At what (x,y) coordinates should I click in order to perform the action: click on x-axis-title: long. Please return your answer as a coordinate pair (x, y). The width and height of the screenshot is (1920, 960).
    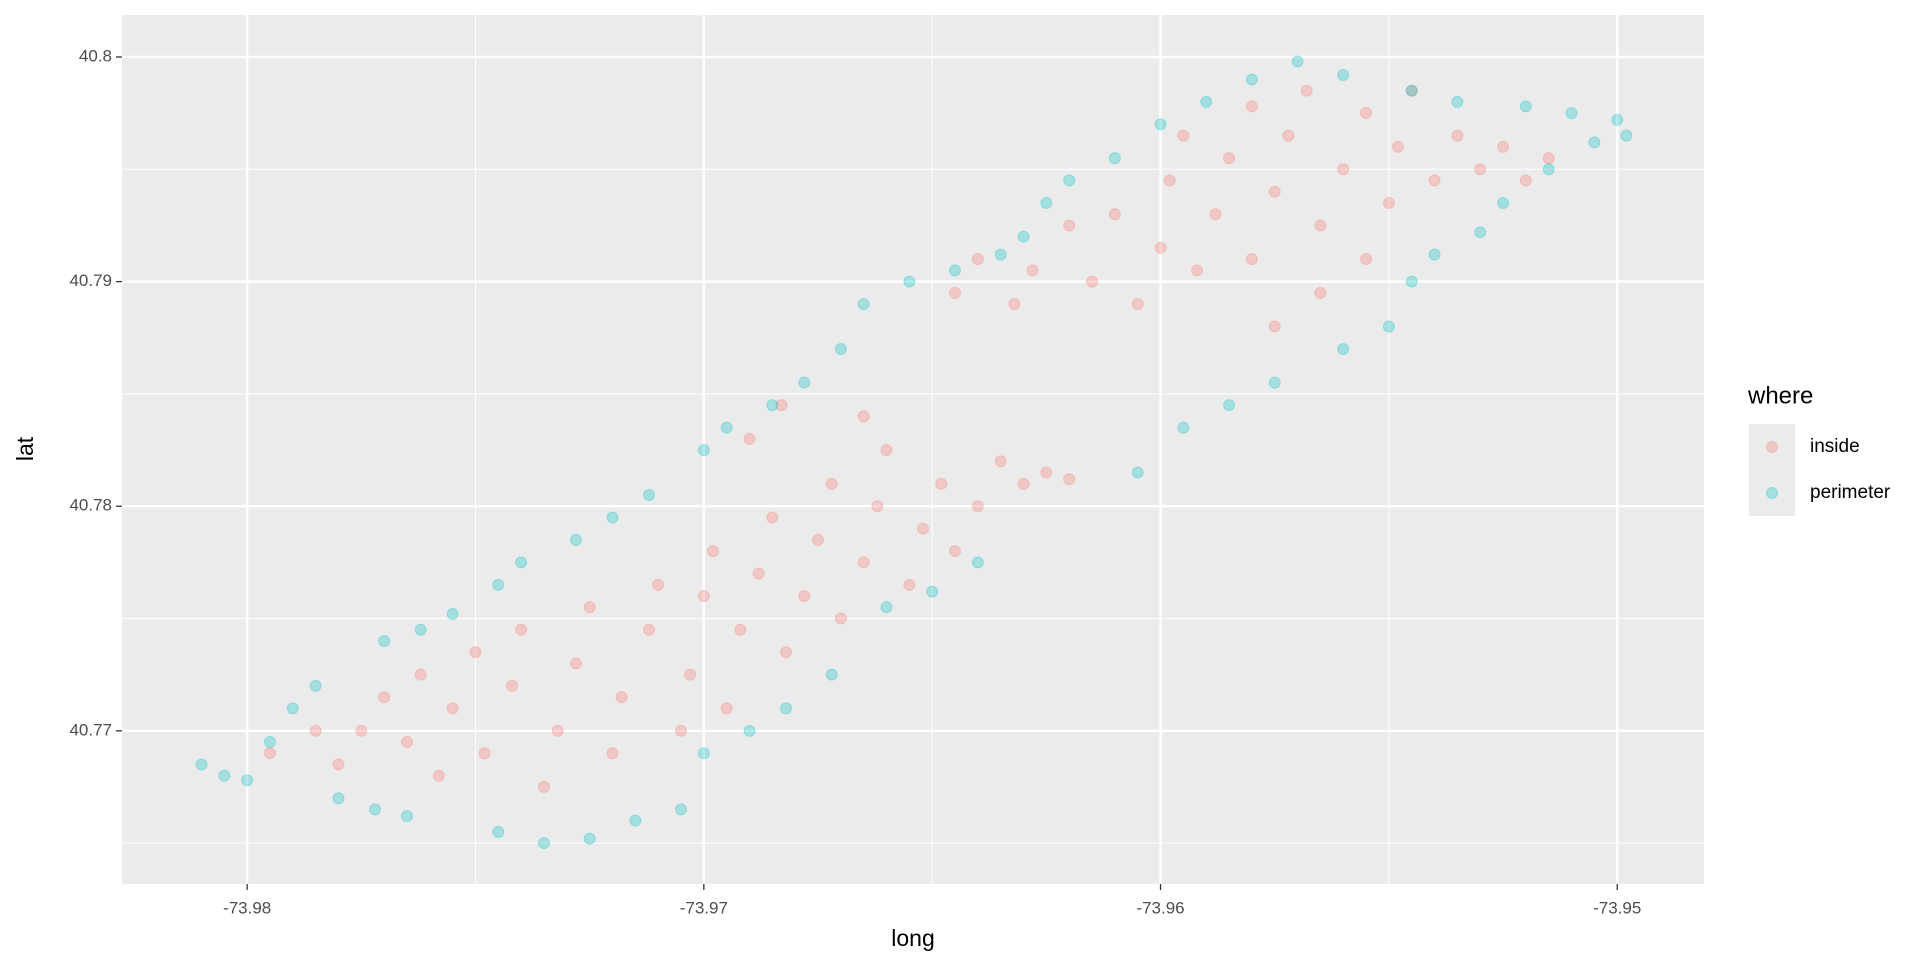
    Looking at the image, I should click on (912, 938).